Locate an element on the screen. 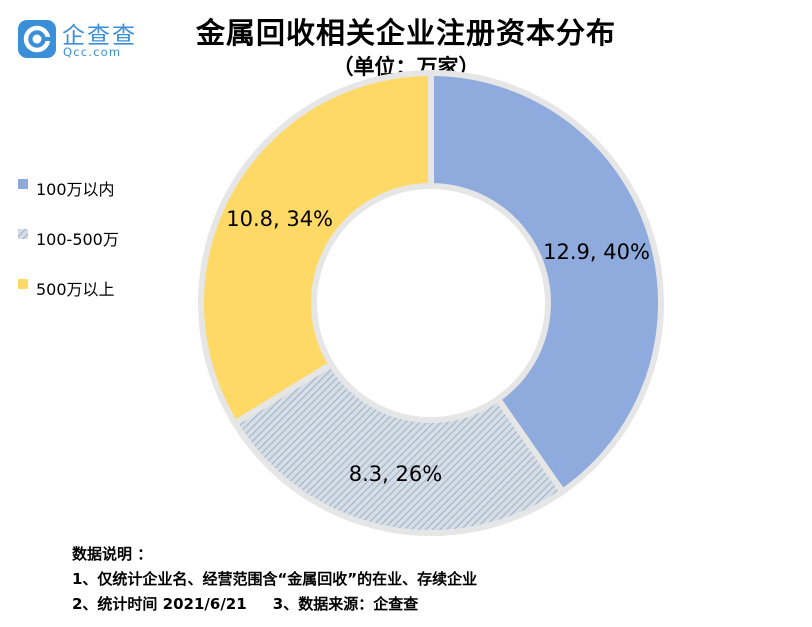 The image size is (812, 627). logo-text-cn: 企查查 is located at coordinates (99, 36).